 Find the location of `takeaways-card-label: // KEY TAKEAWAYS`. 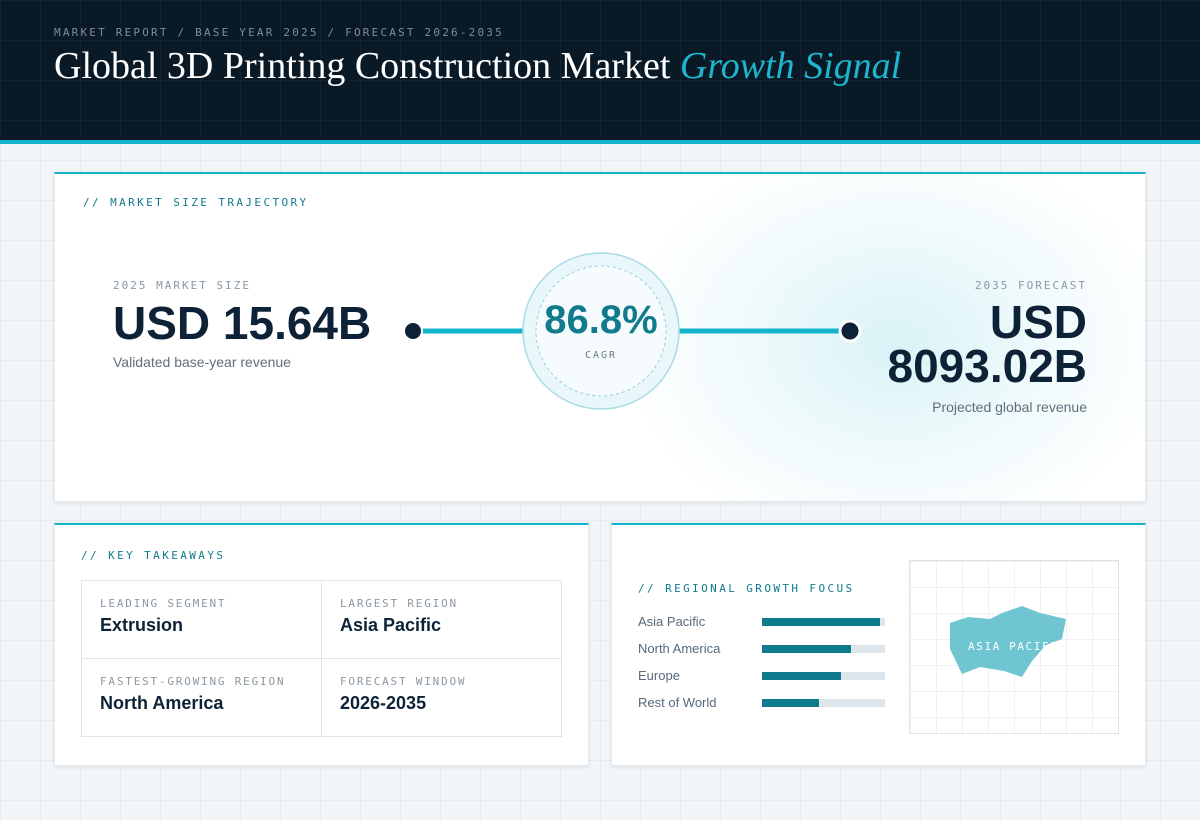

takeaways-card-label: // KEY TAKEAWAYS is located at coordinates (153, 555).